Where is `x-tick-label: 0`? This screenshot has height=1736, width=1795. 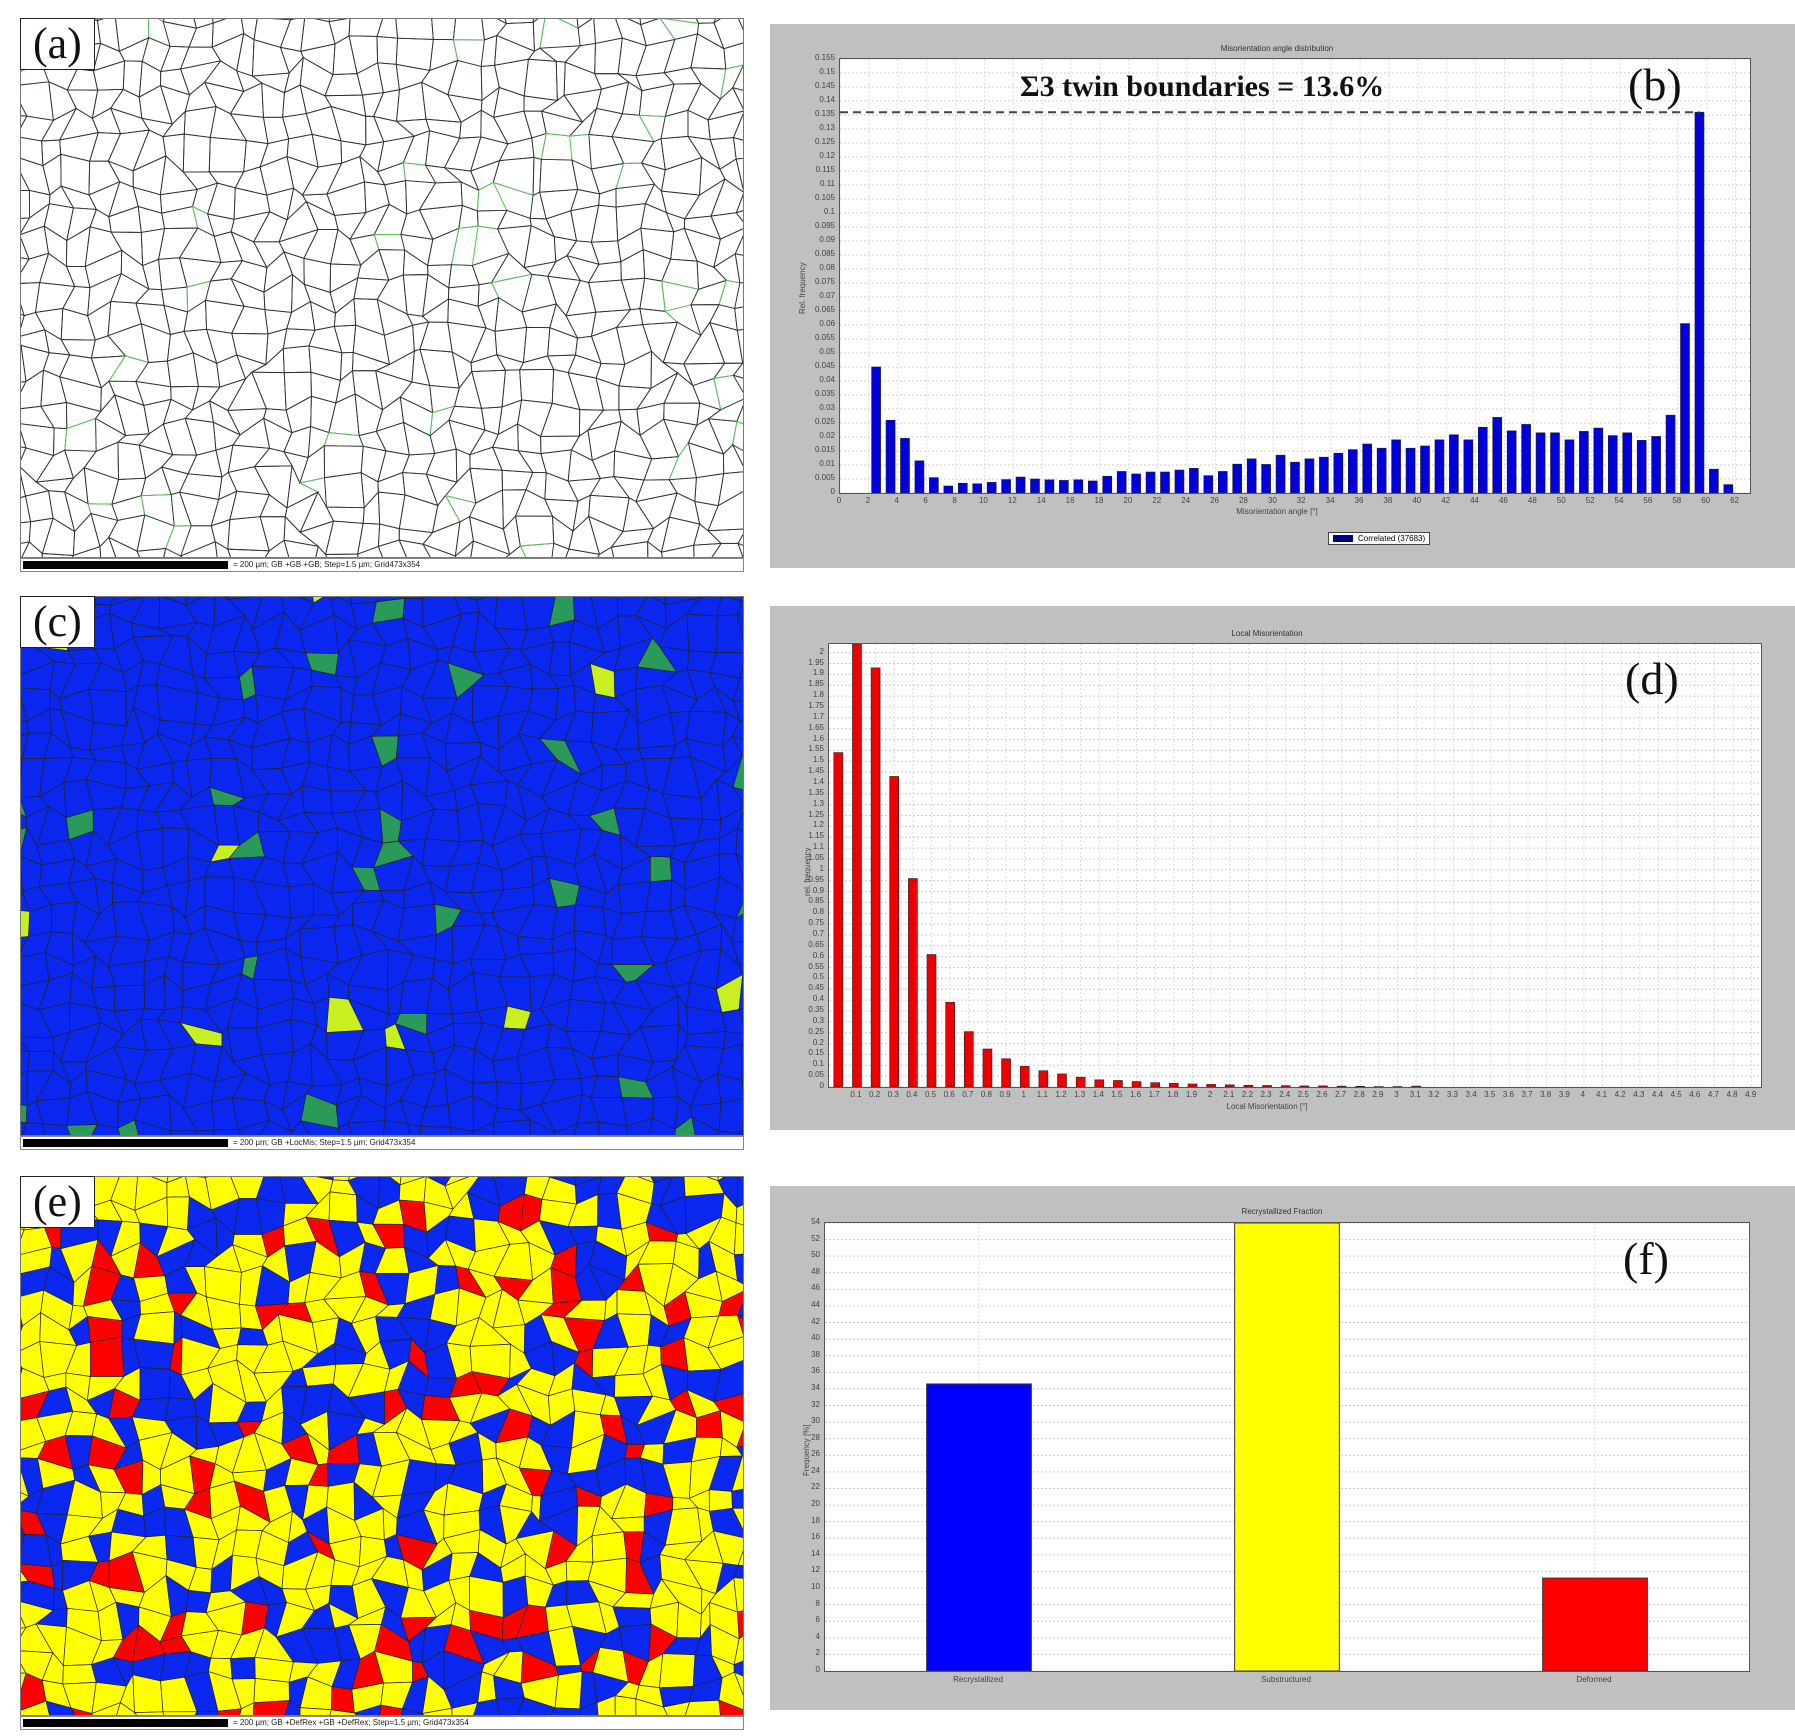
x-tick-label: 0 is located at coordinates (839, 500).